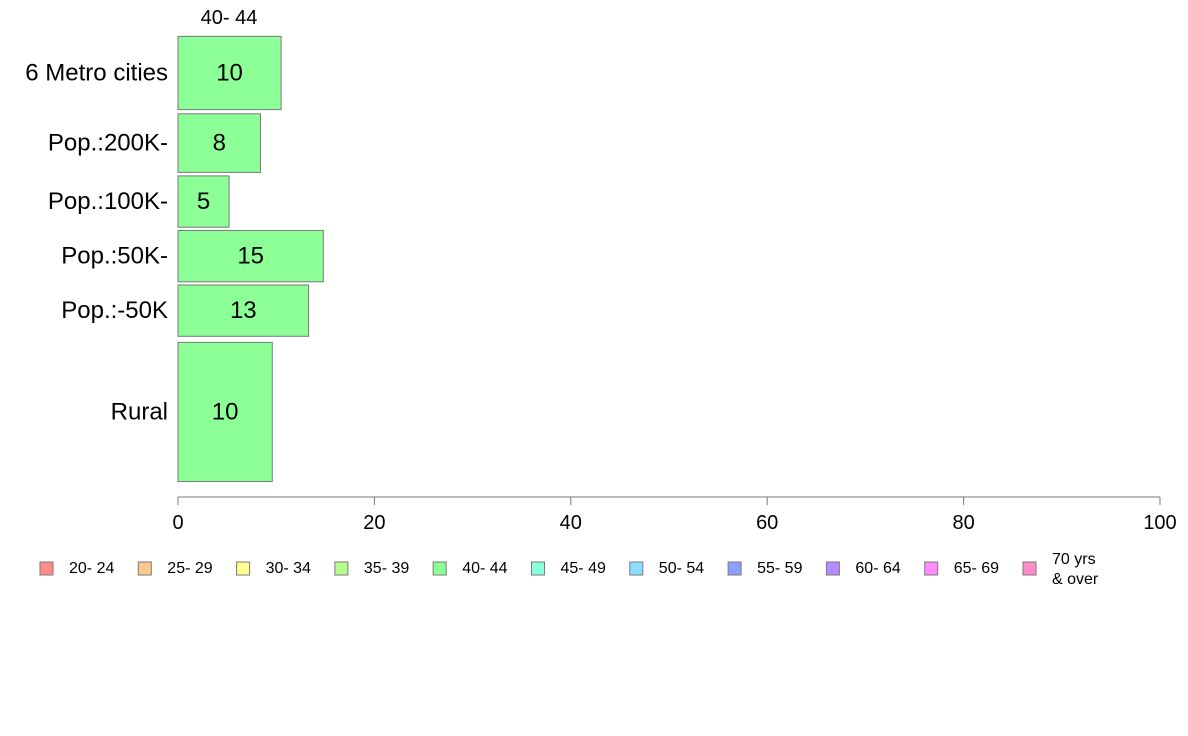  I want to click on value-label-pop-200k: 8, so click(219, 143).